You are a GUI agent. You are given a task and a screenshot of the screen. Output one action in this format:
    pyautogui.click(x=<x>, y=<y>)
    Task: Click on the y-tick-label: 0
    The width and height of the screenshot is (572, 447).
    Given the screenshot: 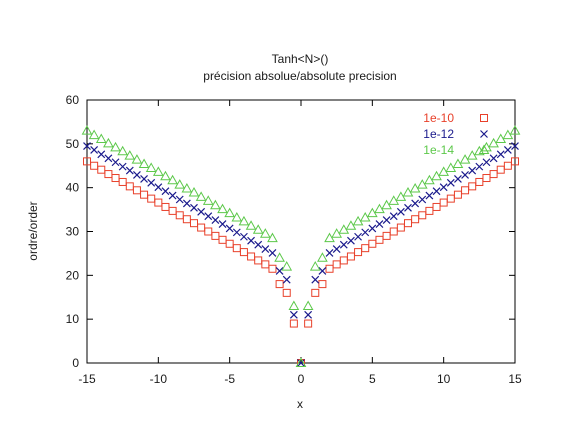 What is the action you would take?
    pyautogui.click(x=75, y=363)
    